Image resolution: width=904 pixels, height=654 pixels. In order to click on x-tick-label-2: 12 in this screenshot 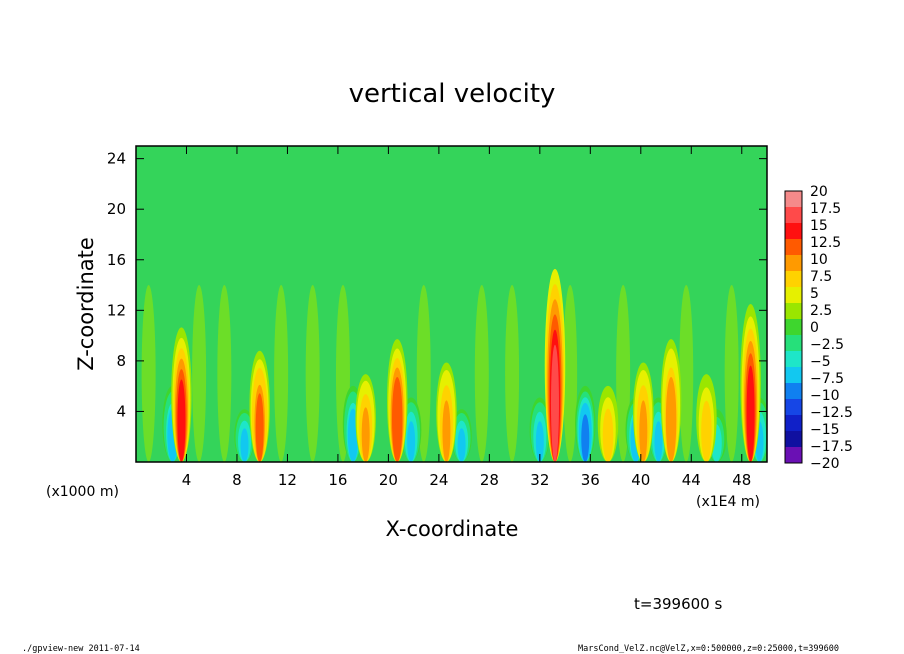, I will do `click(287, 480)`.